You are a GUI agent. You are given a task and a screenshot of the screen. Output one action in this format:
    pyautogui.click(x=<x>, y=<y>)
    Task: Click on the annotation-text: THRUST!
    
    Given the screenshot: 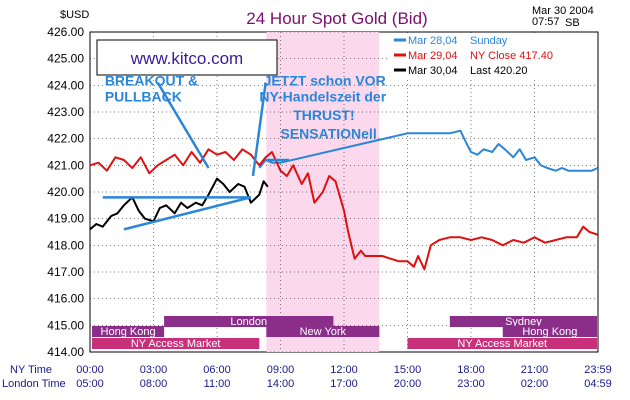 What is the action you would take?
    pyautogui.click(x=323, y=115)
    